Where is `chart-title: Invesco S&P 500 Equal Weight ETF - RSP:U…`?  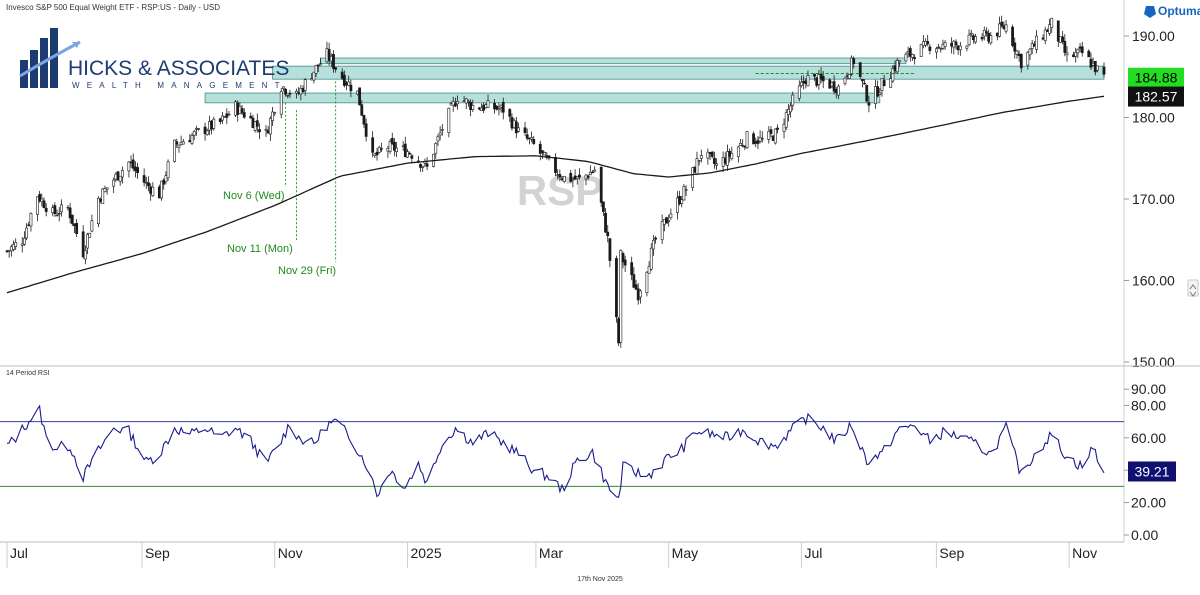
chart-title: Invesco S&P 500 Equal Weight ETF - RSP:U… is located at coordinates (113, 7).